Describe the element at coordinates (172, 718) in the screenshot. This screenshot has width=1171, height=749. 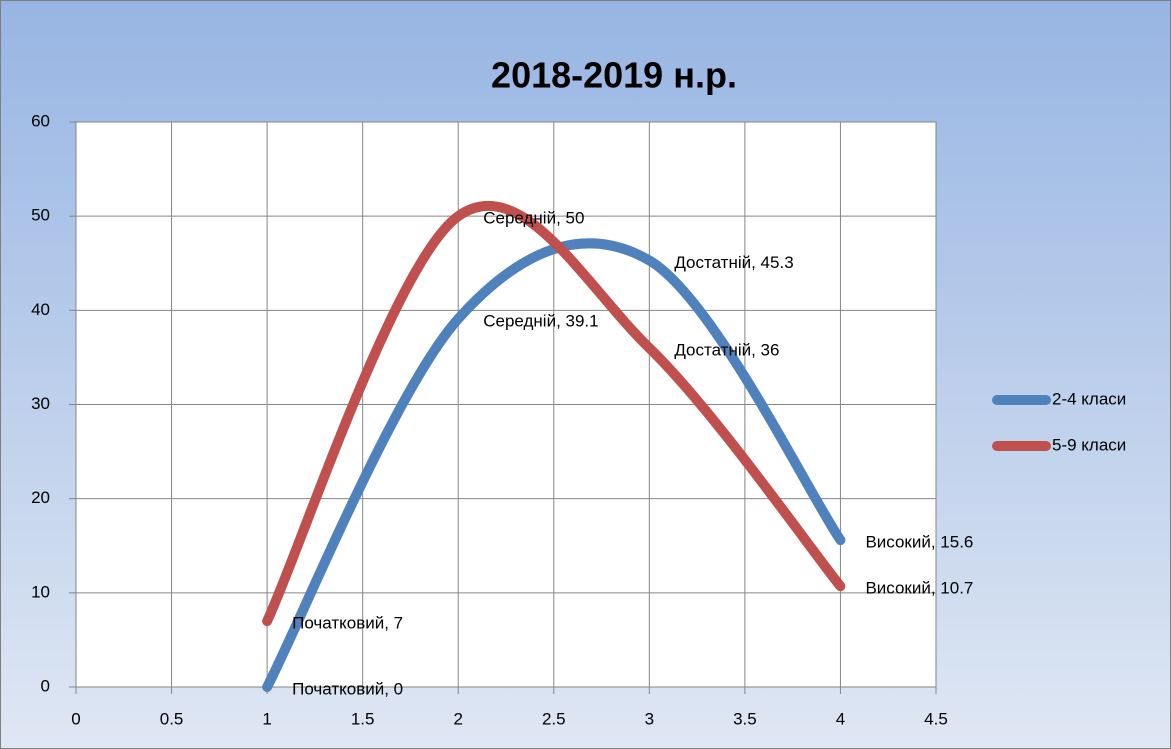
I see `x-tick-label: 0.5` at that location.